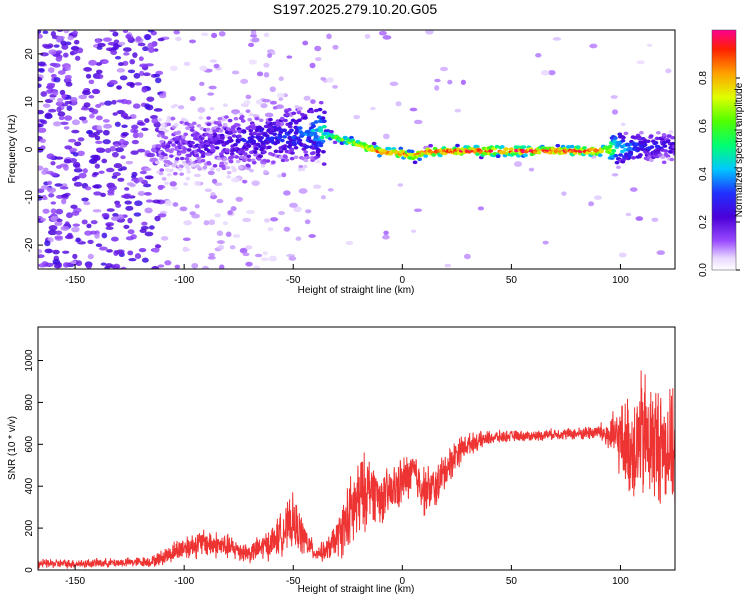 The width and height of the screenshot is (750, 600). I want to click on colorbar-label: Normalized spectral amplitude, so click(739, 149).